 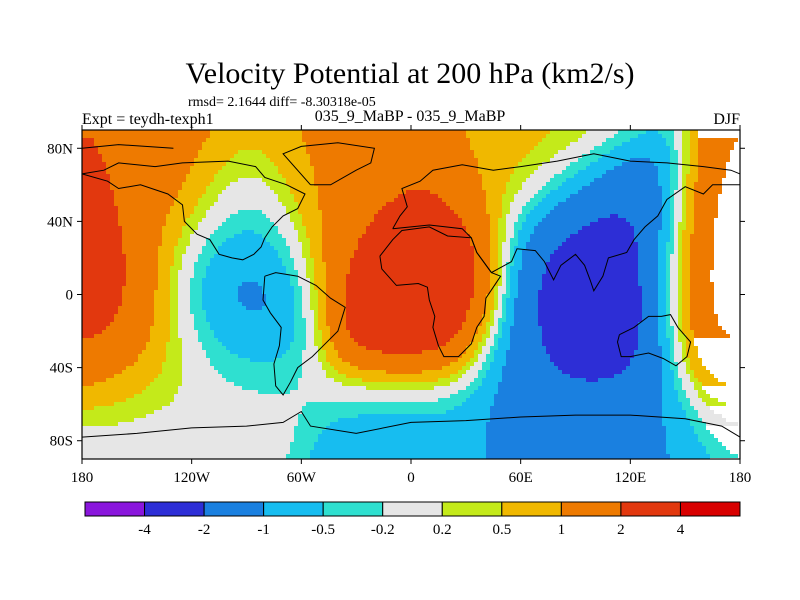 What do you see at coordinates (204, 530) in the screenshot?
I see `colorbar-label: -2` at bounding box center [204, 530].